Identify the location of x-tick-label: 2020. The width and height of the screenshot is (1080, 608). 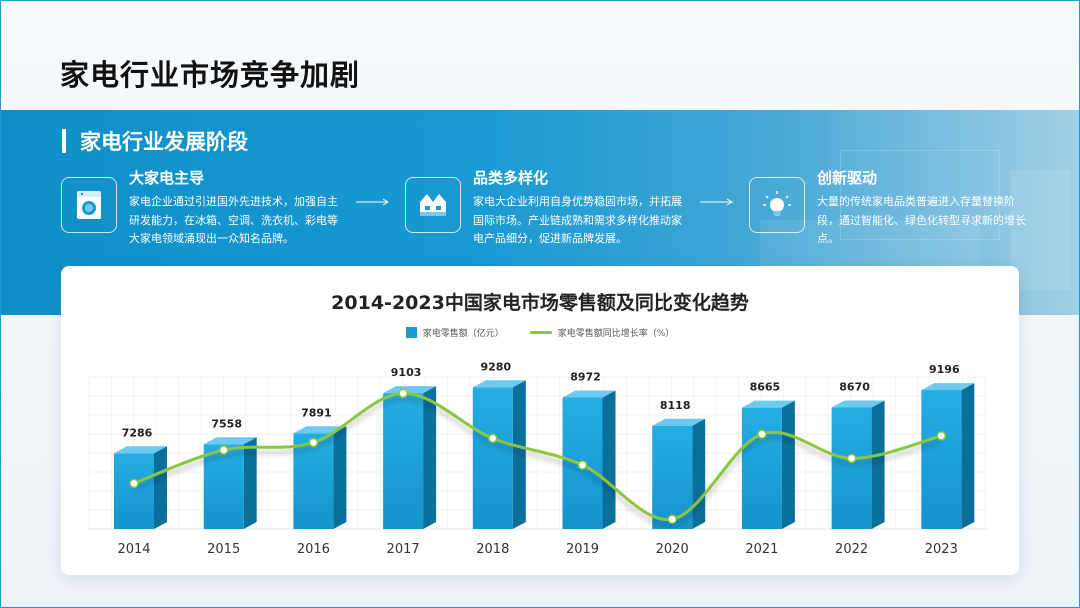
(672, 549).